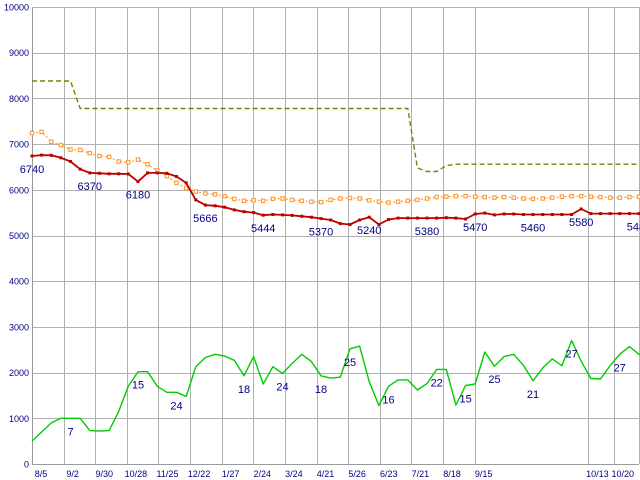  Describe the element at coordinates (19, 145) in the screenshot. I see `y-tick-7000: 7000` at that location.